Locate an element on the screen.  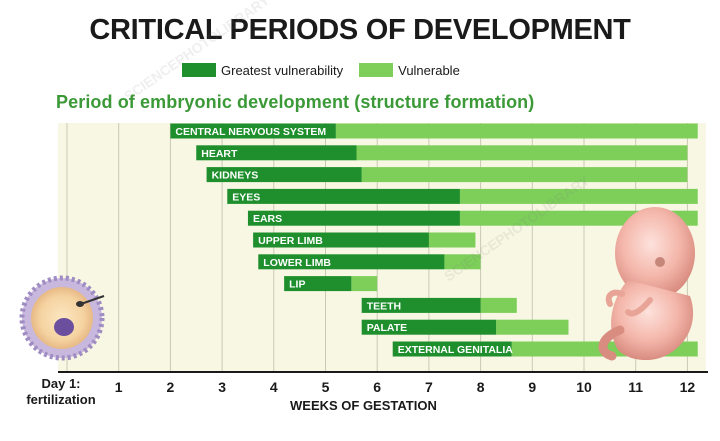
legend: Greatest vulnerability Vulnerable is located at coordinates (326, 70).